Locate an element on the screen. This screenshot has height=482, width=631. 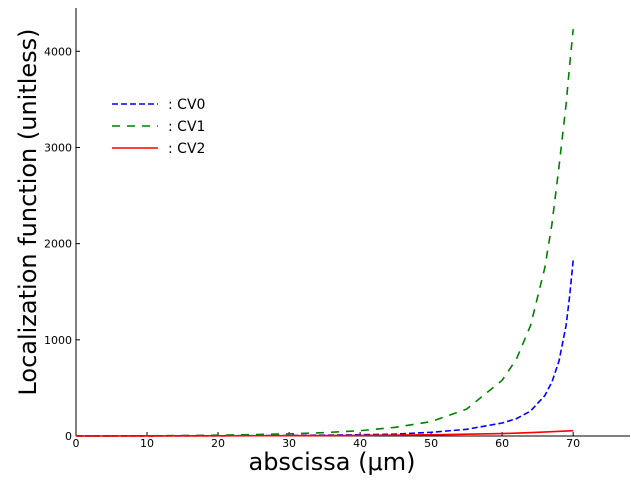
x-tick-label: 60 is located at coordinates (502, 443).